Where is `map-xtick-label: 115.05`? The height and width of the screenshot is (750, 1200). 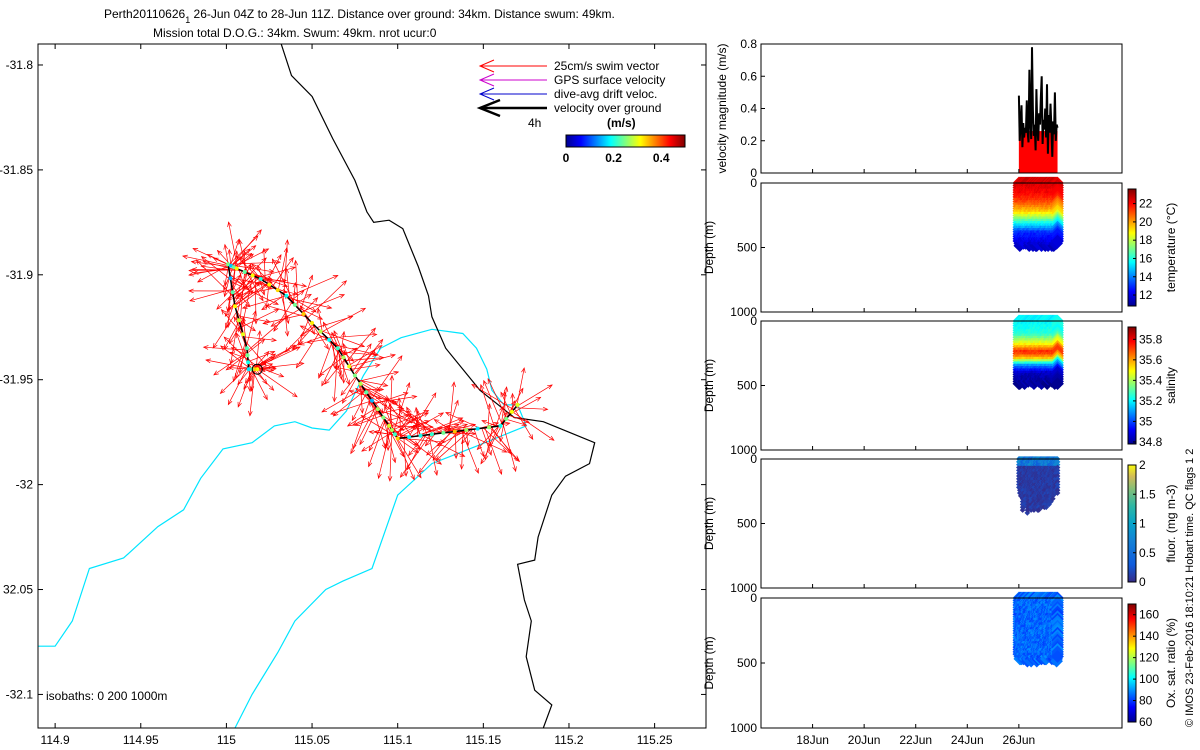
map-xtick-label: 115.05 is located at coordinates (312, 740).